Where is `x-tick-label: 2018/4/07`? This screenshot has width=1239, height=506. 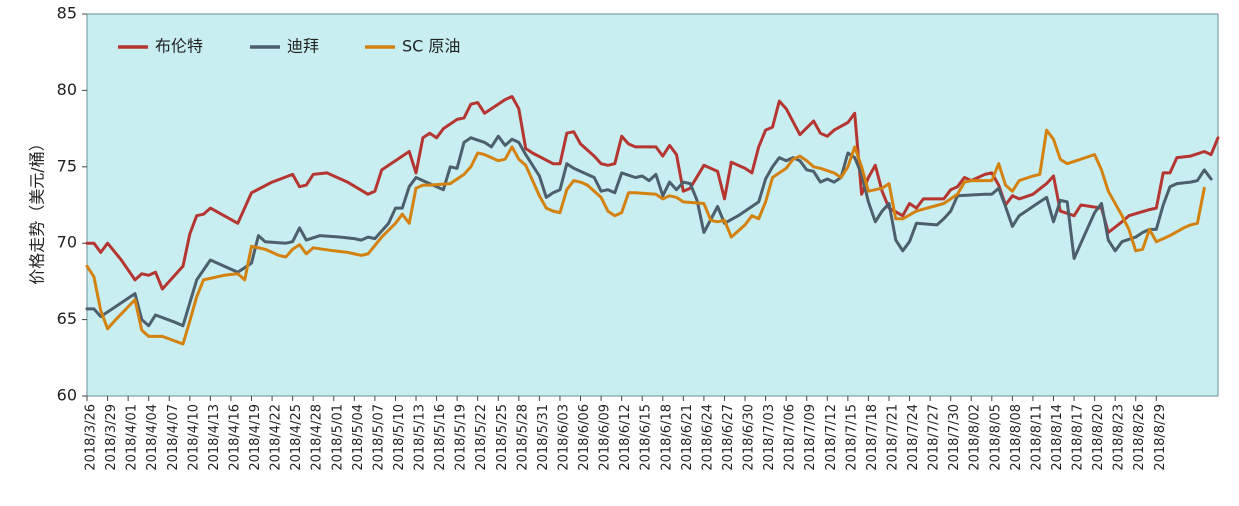
x-tick-label: 2018/4/07 is located at coordinates (173, 437).